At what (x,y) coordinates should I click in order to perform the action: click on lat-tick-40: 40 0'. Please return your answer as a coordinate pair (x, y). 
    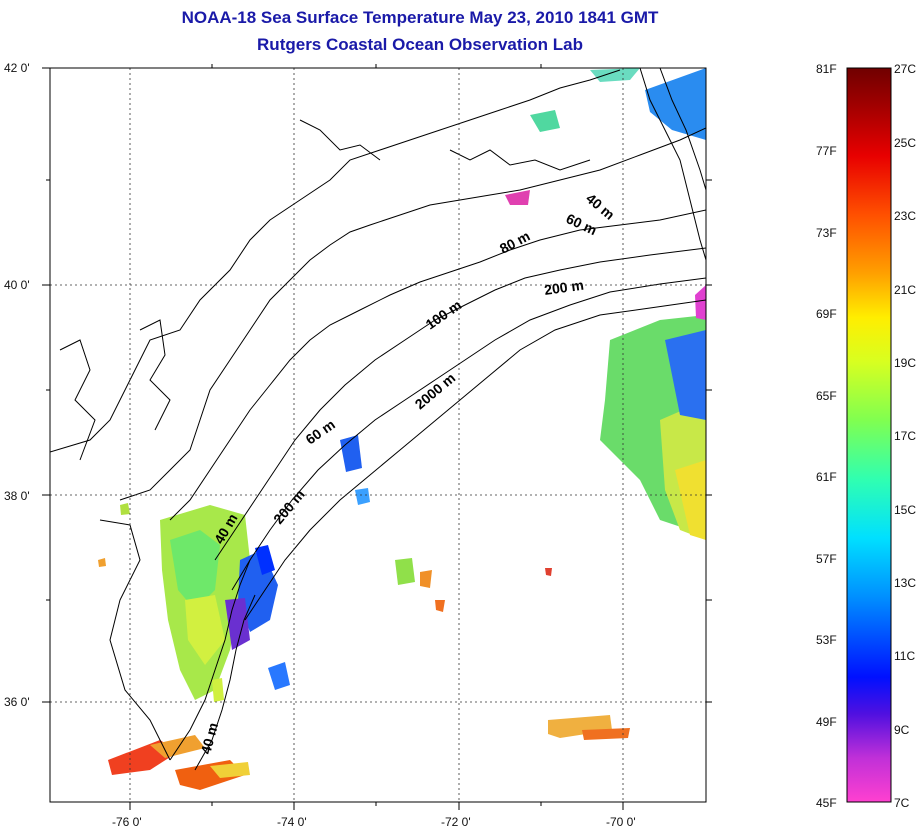
    Looking at the image, I should click on (17, 285).